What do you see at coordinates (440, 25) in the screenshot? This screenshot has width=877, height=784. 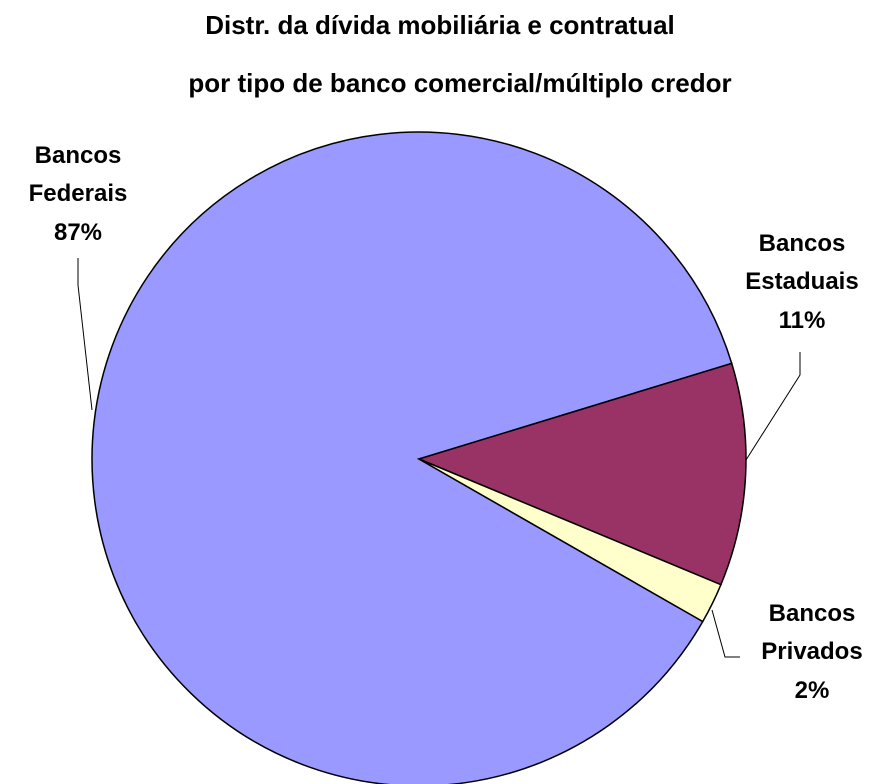 I see `chart-title: Distr. da dívida mobiliária e contratual` at bounding box center [440, 25].